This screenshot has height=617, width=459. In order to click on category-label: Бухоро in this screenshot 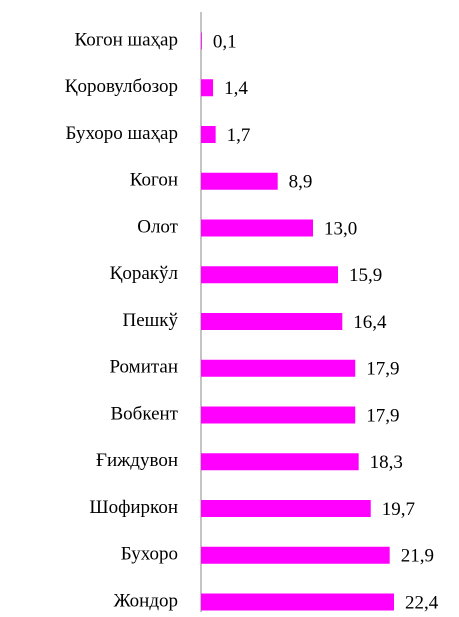, I will do `click(149, 554)`.